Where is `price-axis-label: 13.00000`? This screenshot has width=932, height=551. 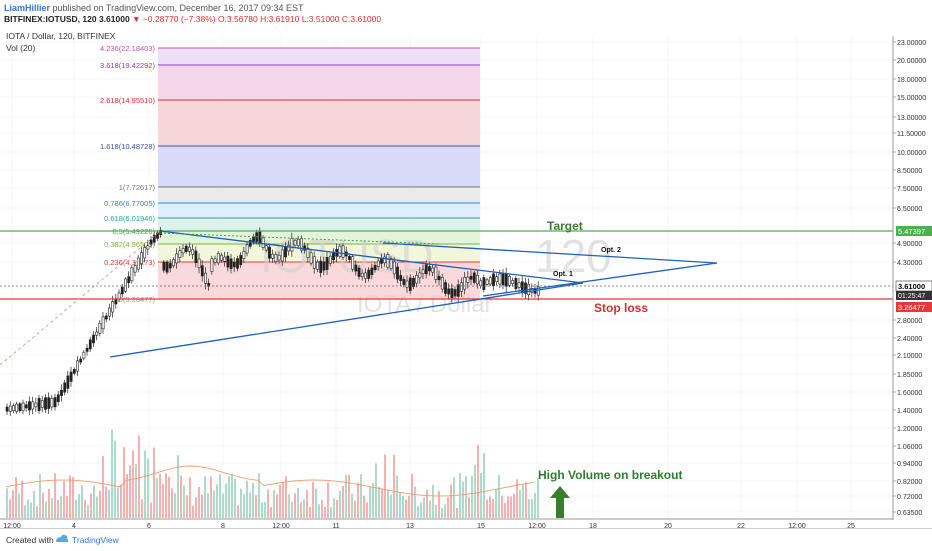
price-axis-label: 13.00000 is located at coordinates (911, 118).